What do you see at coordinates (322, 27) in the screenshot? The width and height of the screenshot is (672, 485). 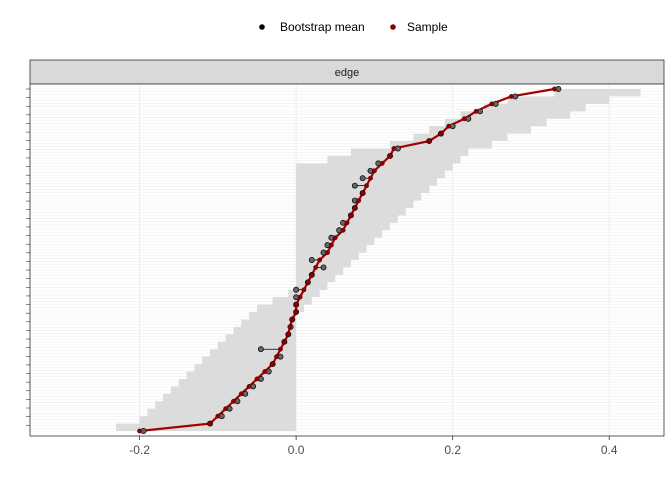 I see `legend-bootstrap-mean-label: Bootstrap mean` at bounding box center [322, 27].